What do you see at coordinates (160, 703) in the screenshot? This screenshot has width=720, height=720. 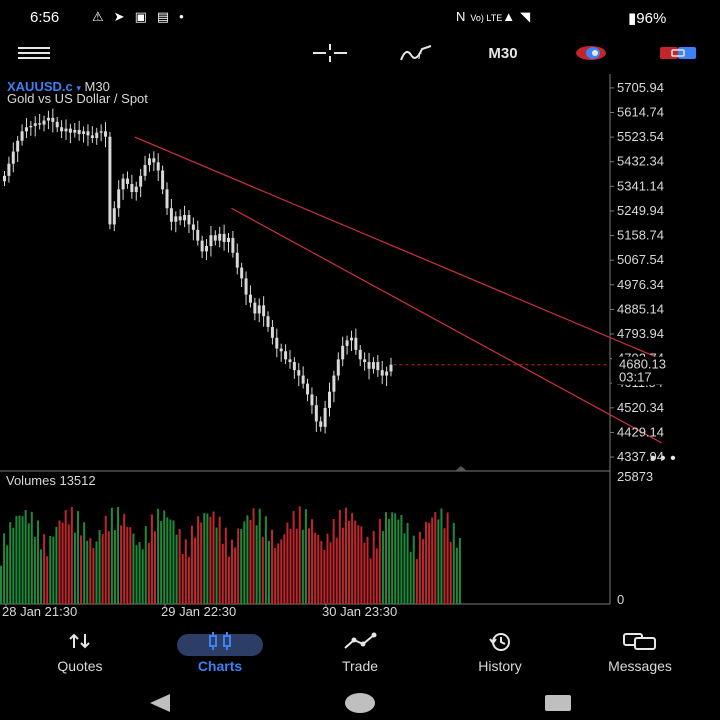 I see `back-icon` at bounding box center [160, 703].